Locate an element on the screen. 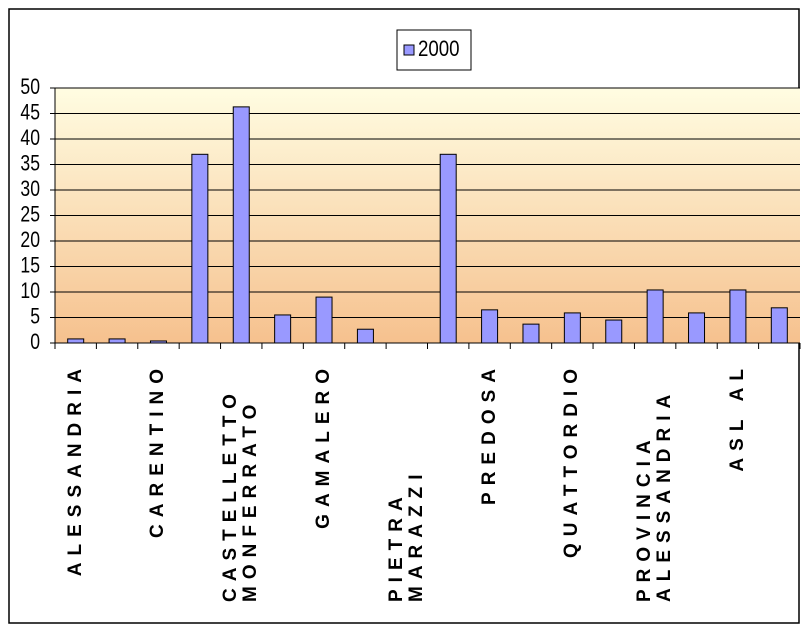 The image size is (802, 625). x-tick-label: CARENTINO is located at coordinates (158, 450).